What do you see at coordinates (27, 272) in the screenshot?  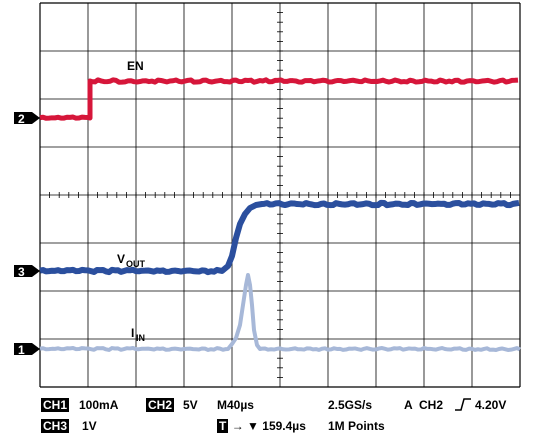 I see `ch3-marker: 3` at bounding box center [27, 272].